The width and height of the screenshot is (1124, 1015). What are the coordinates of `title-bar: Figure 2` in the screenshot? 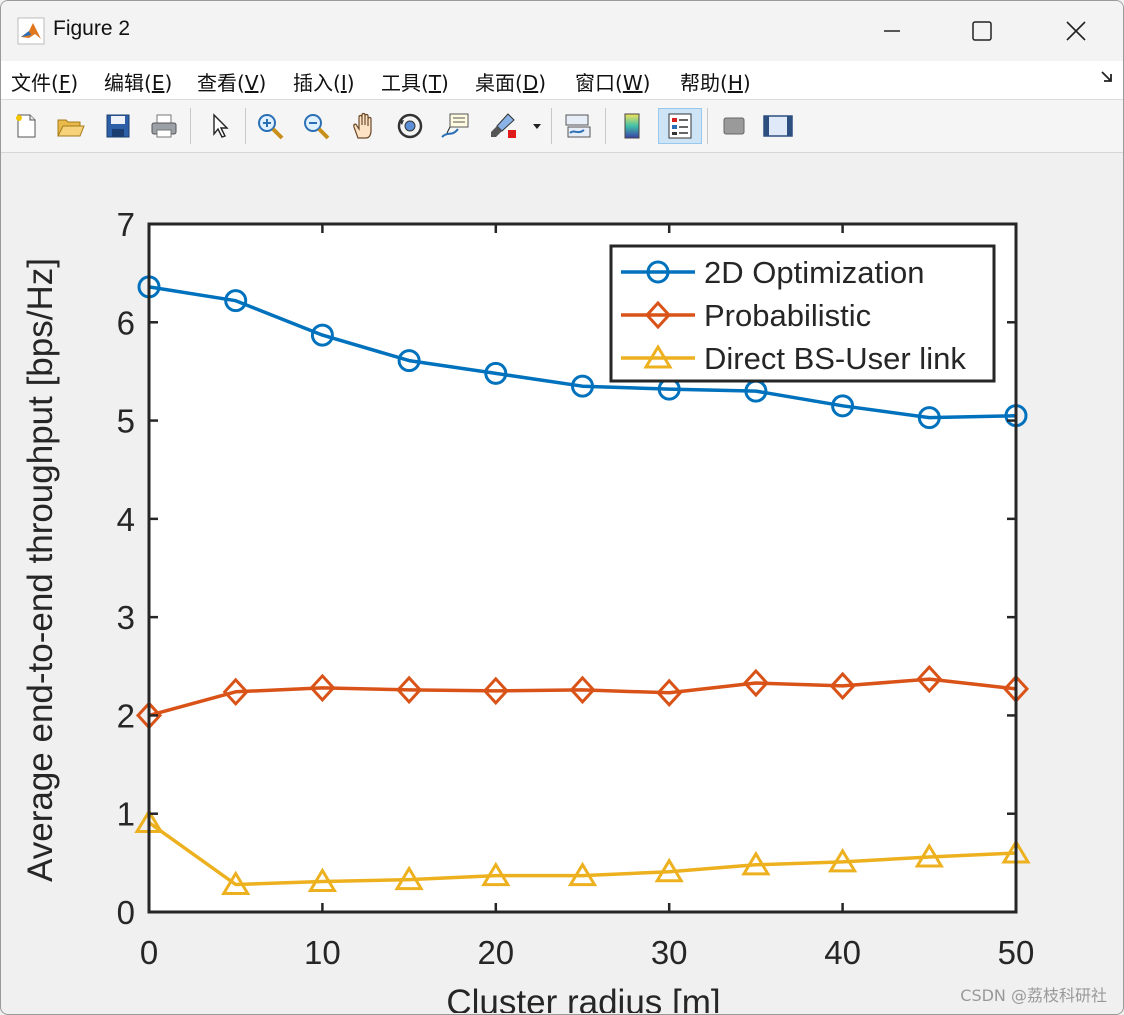 It's located at (562, 31).